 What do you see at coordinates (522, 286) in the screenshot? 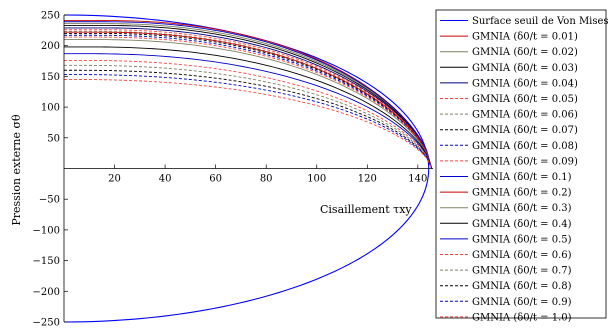
I see `legend-entry-17: GMNIA (δ0/t = 0.8)` at bounding box center [522, 286].